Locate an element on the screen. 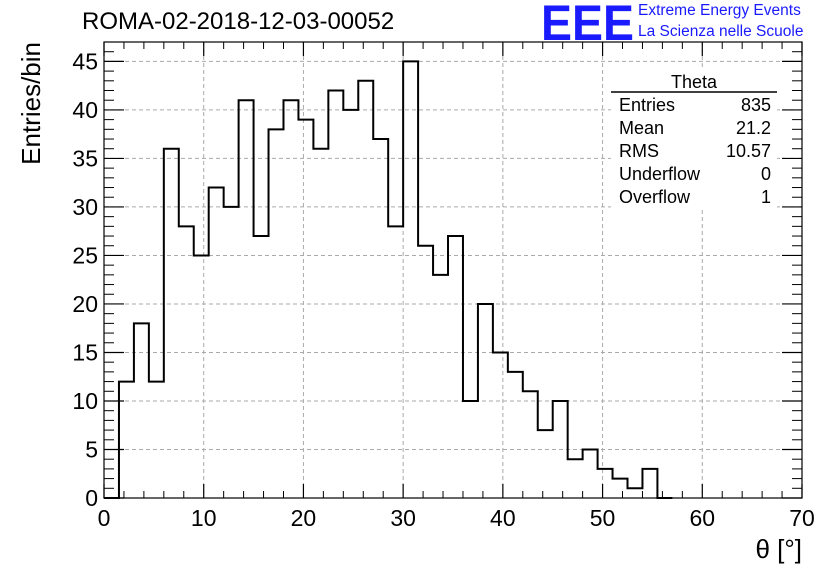  y-tick-label: 10 is located at coordinates (85, 401).